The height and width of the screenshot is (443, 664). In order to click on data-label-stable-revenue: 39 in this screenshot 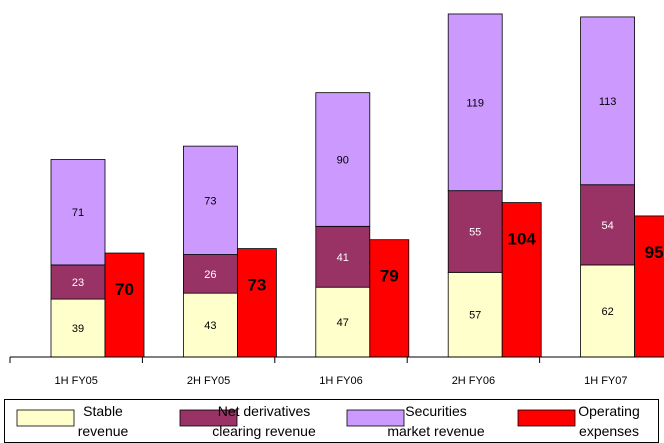, I will do `click(78, 329)`.